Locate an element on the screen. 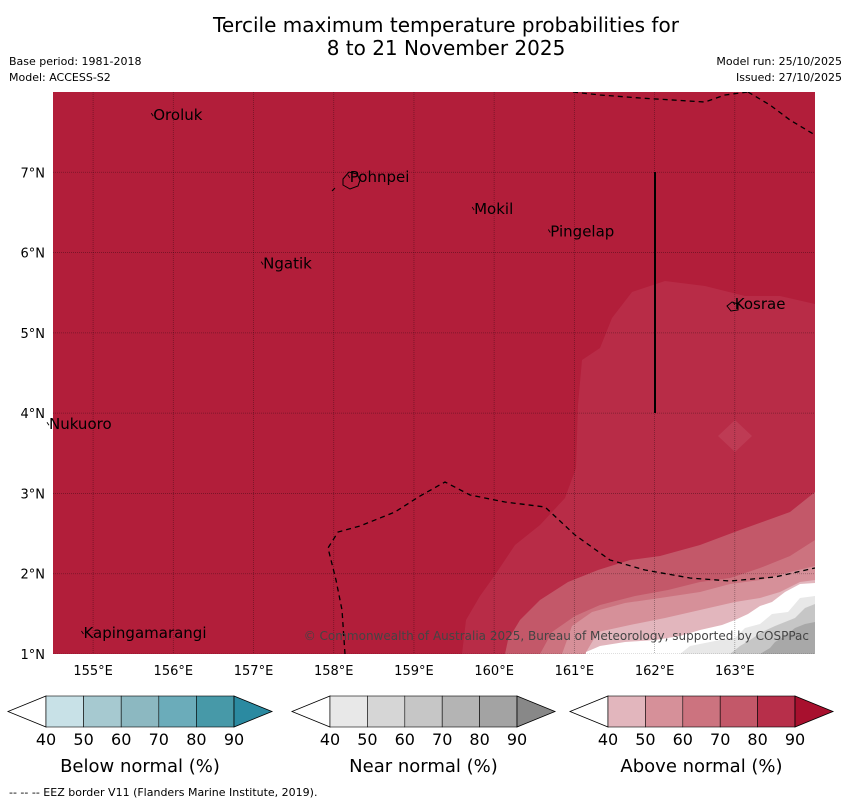 The height and width of the screenshot is (804, 850). lat-tick-label: 6°N is located at coordinates (33, 254).